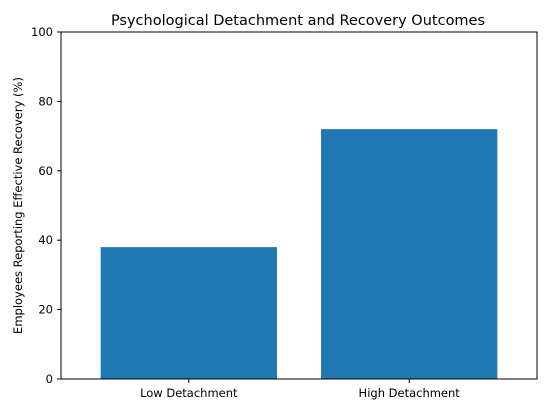 This screenshot has width=550, height=412. I want to click on y-tick-label: 40, so click(45, 240).